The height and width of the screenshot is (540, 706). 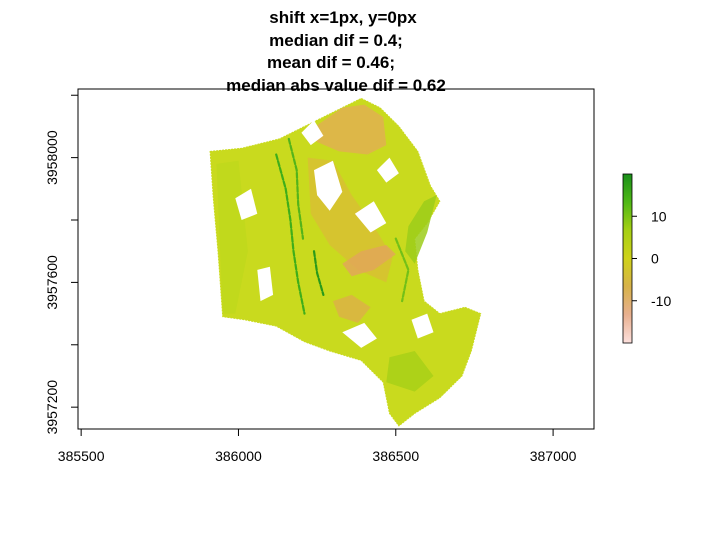 What do you see at coordinates (81, 456) in the screenshot?
I see `x-tick-label-0: 385500` at bounding box center [81, 456].